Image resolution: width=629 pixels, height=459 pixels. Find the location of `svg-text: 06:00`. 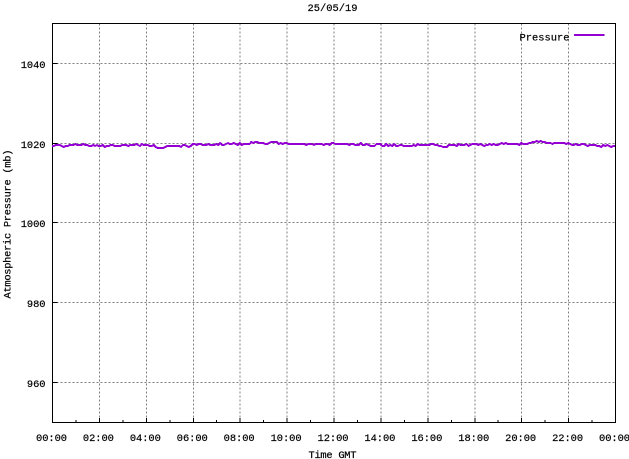

svg-text: 06:00 is located at coordinates (192, 439).